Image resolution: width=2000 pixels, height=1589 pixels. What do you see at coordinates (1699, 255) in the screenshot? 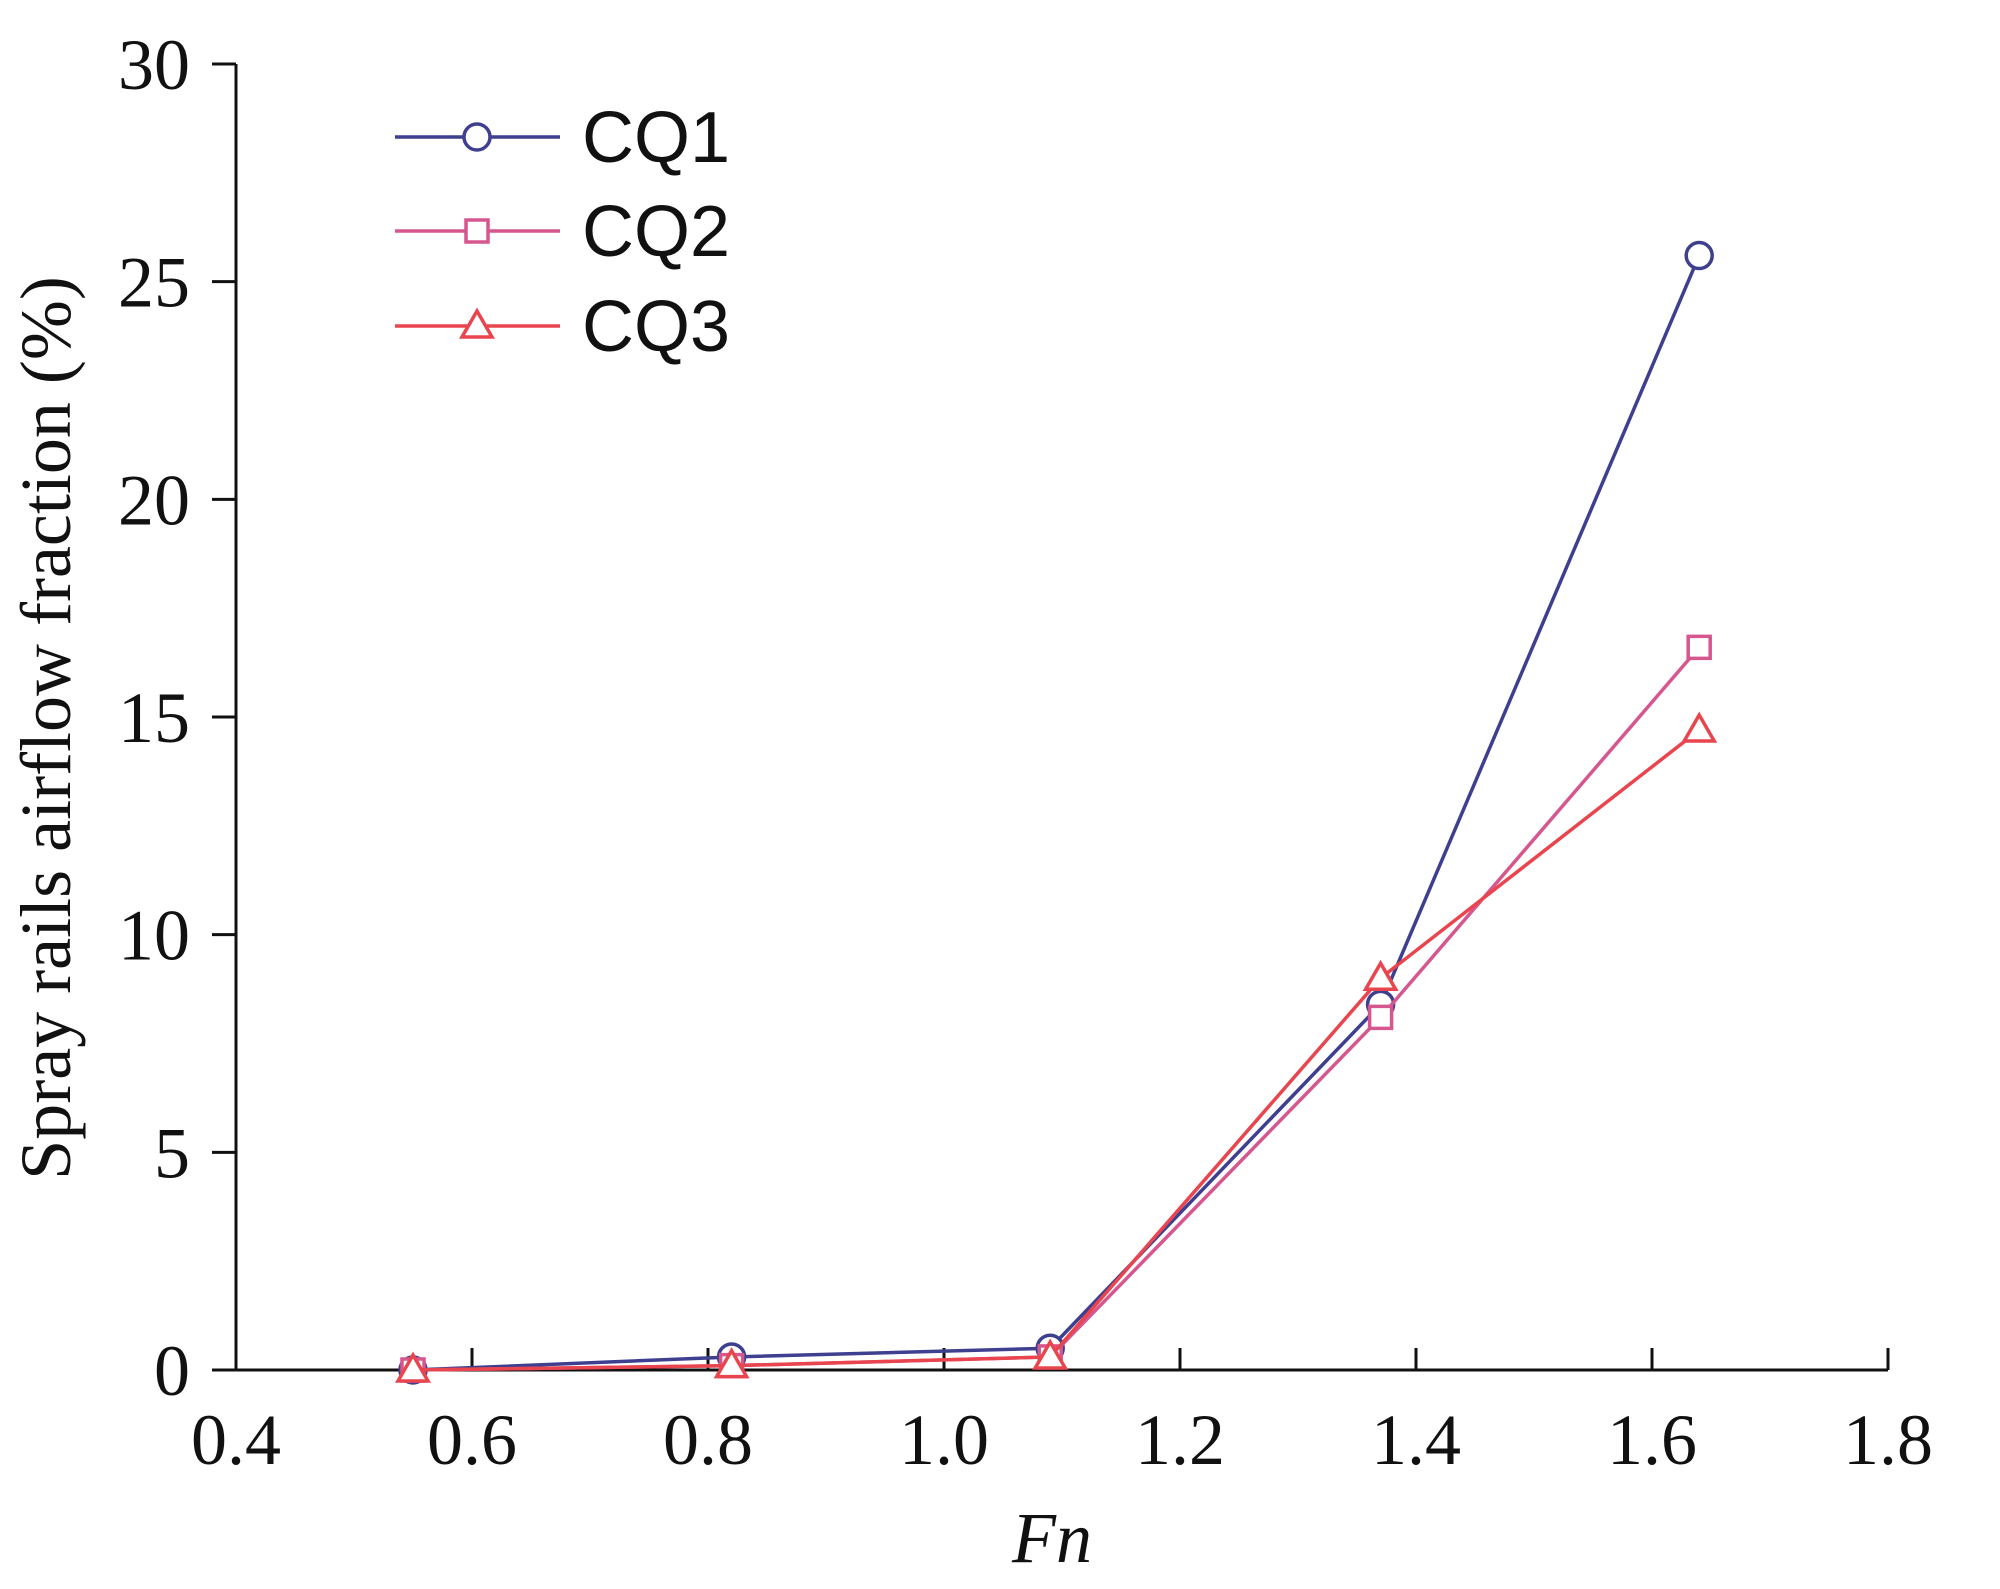
I see `data-point-cq1` at bounding box center [1699, 255].